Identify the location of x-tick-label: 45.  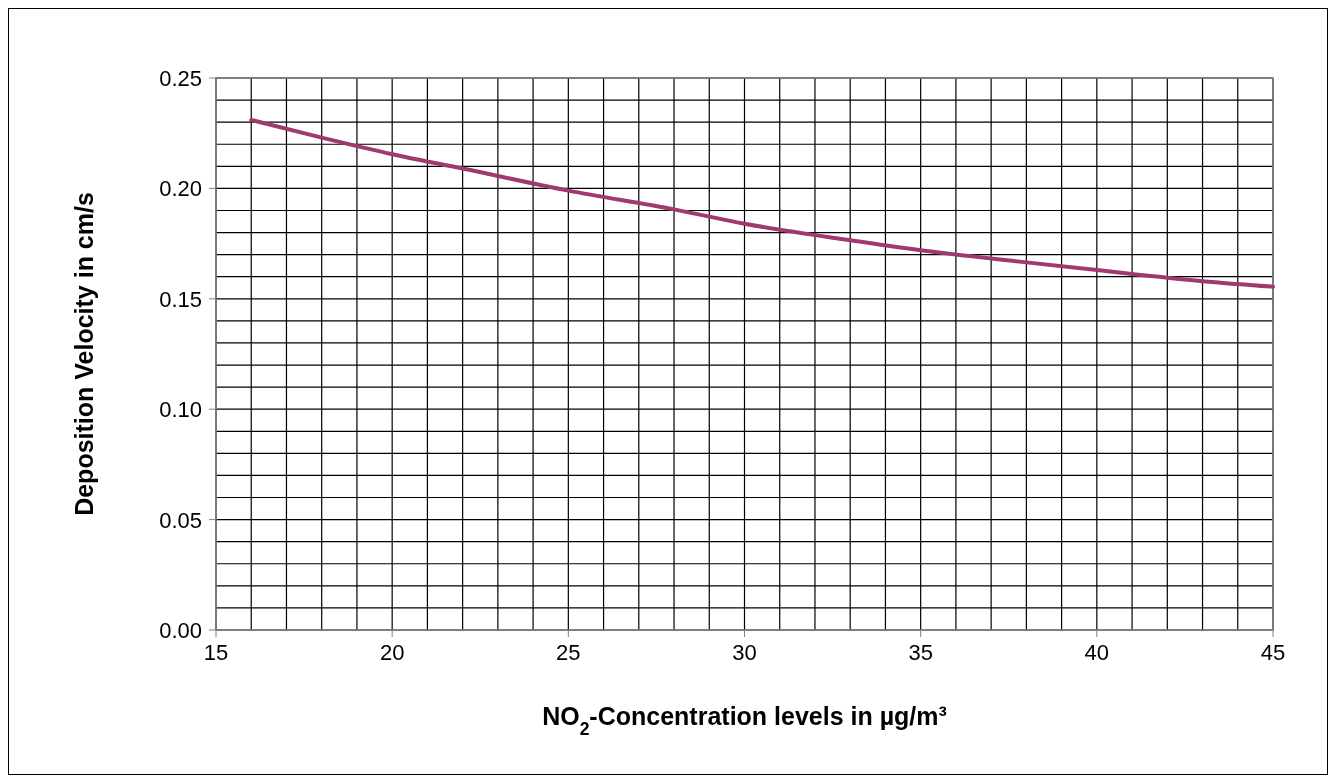
(1273, 652).